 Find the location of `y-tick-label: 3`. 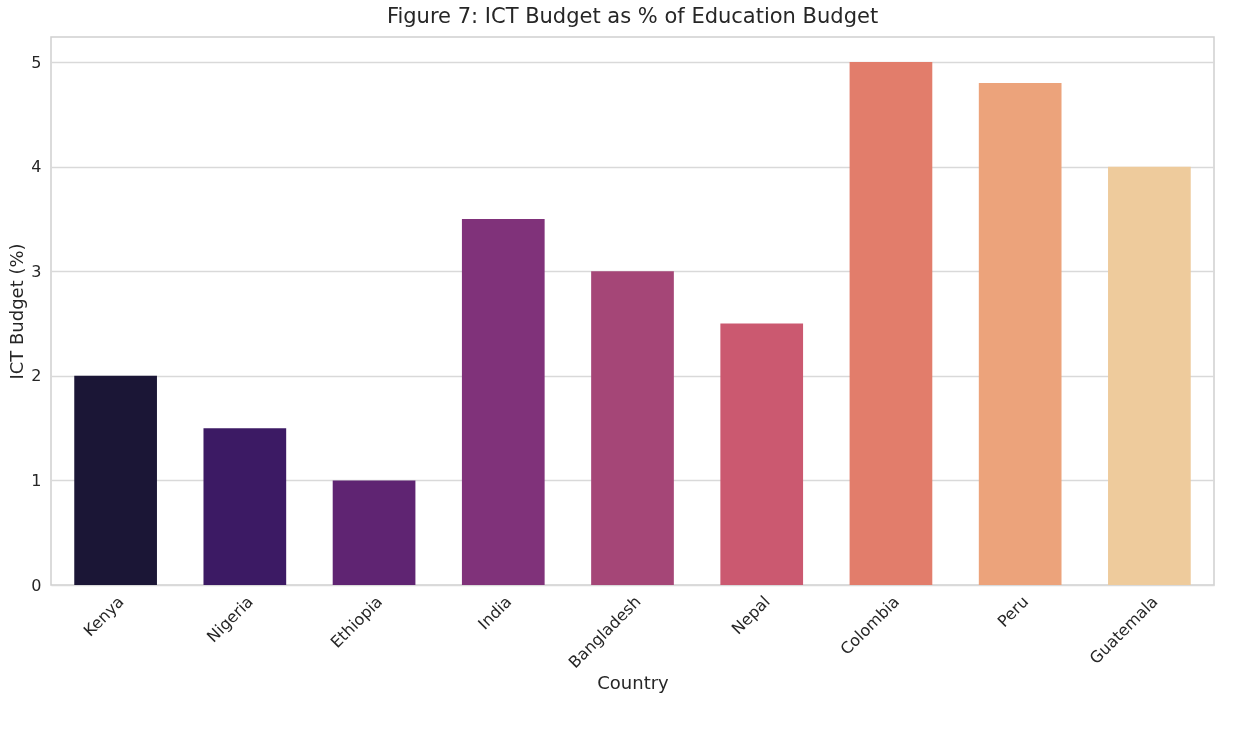

y-tick-label: 3 is located at coordinates (36, 271).